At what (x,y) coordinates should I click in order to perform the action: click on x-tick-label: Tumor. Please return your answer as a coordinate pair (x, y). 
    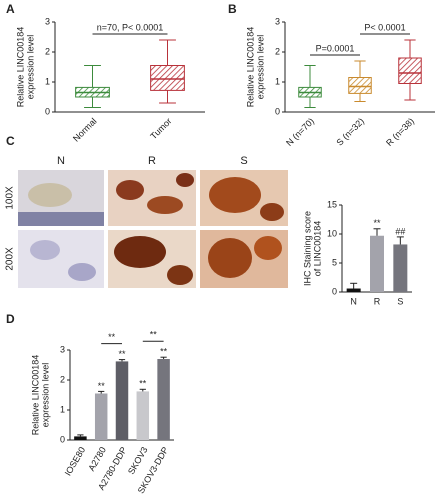
    Looking at the image, I should click on (160, 128).